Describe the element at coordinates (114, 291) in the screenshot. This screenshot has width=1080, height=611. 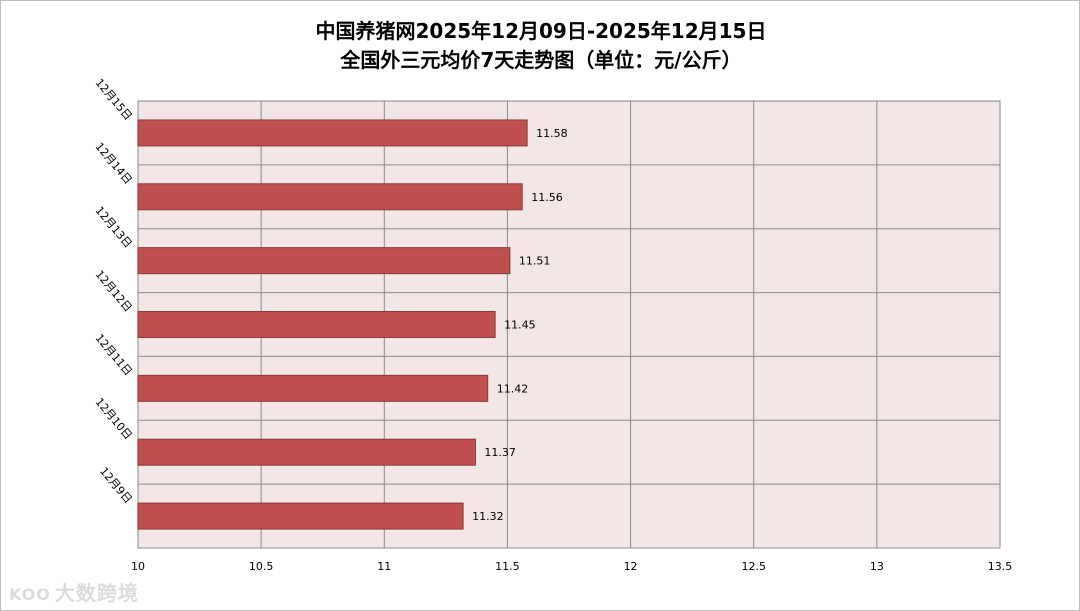
I see `y-tick-label: 12月12日` at that location.